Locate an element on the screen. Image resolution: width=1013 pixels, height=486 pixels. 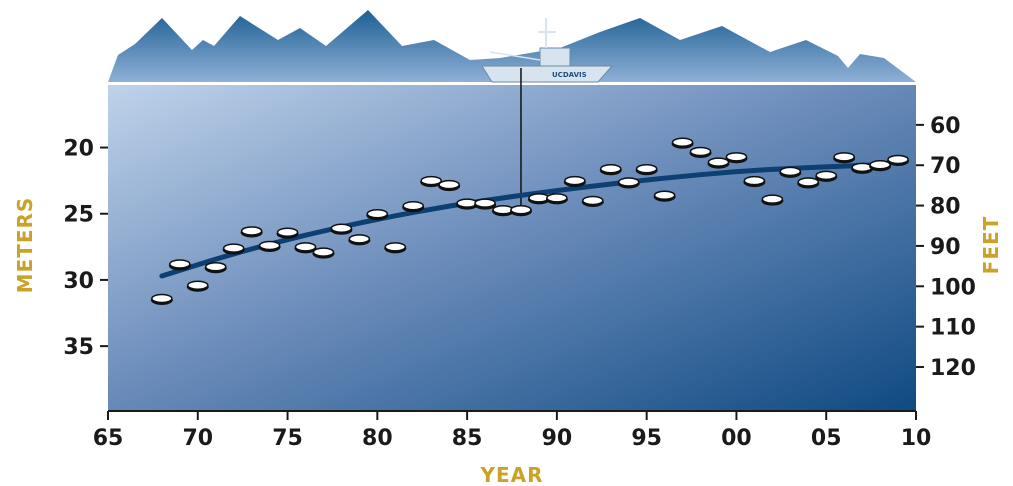
x-tick-label: 90 is located at coordinates (557, 438).